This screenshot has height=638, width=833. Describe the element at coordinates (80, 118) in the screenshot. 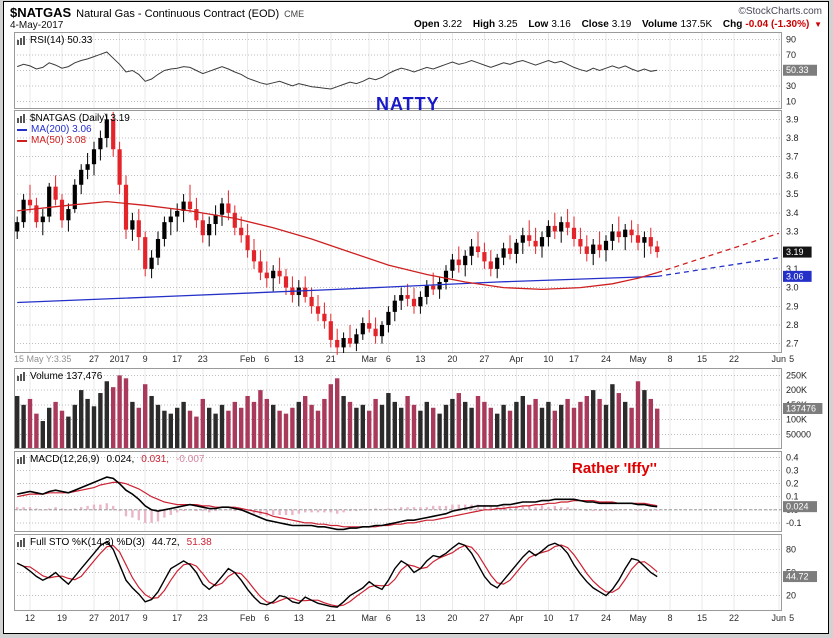

I see `price-title-text: $NATGAS (Daily) 3.19` at that location.